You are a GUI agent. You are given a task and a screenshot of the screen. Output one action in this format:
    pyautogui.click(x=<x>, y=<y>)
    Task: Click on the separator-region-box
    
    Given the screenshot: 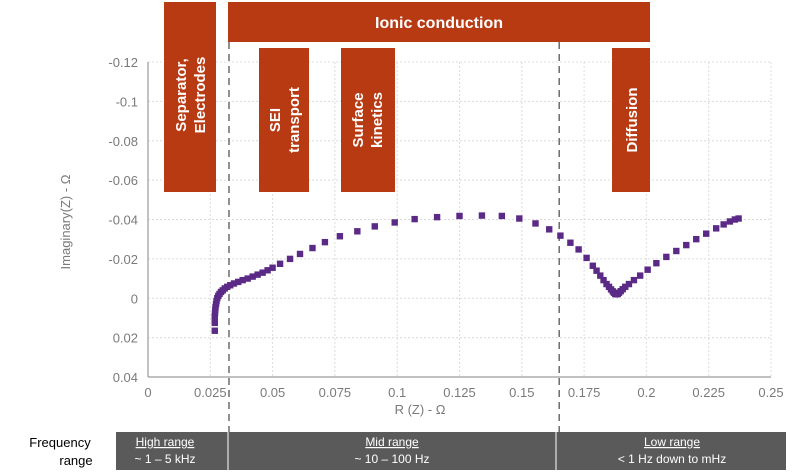 What is the action you would take?
    pyautogui.click(x=190, y=97)
    